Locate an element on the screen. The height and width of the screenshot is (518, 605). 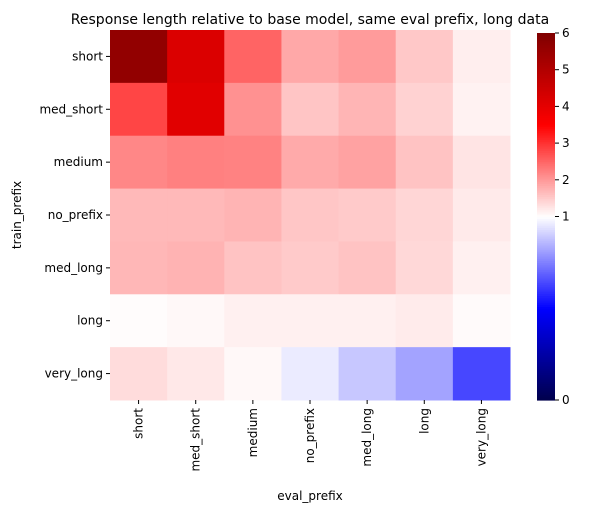
x-tick-label: med_short is located at coordinates (196, 440).